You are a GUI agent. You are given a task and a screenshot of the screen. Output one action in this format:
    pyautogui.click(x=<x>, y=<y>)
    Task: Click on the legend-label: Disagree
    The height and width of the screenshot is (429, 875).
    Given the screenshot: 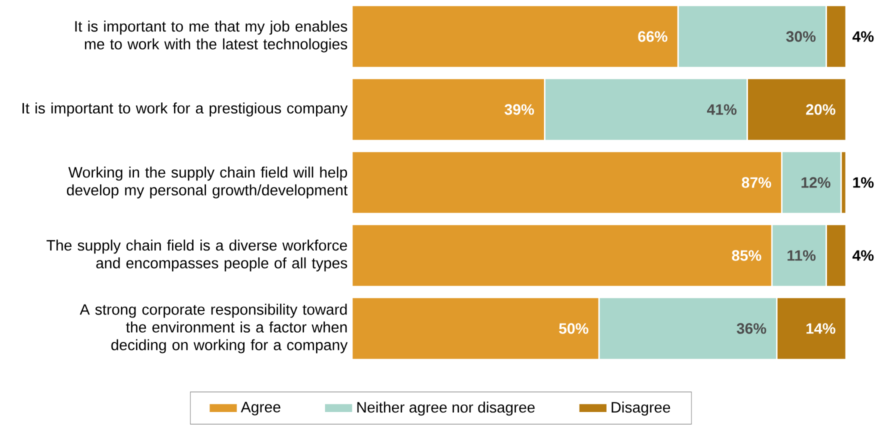 What is the action you would take?
    pyautogui.click(x=641, y=409)
    